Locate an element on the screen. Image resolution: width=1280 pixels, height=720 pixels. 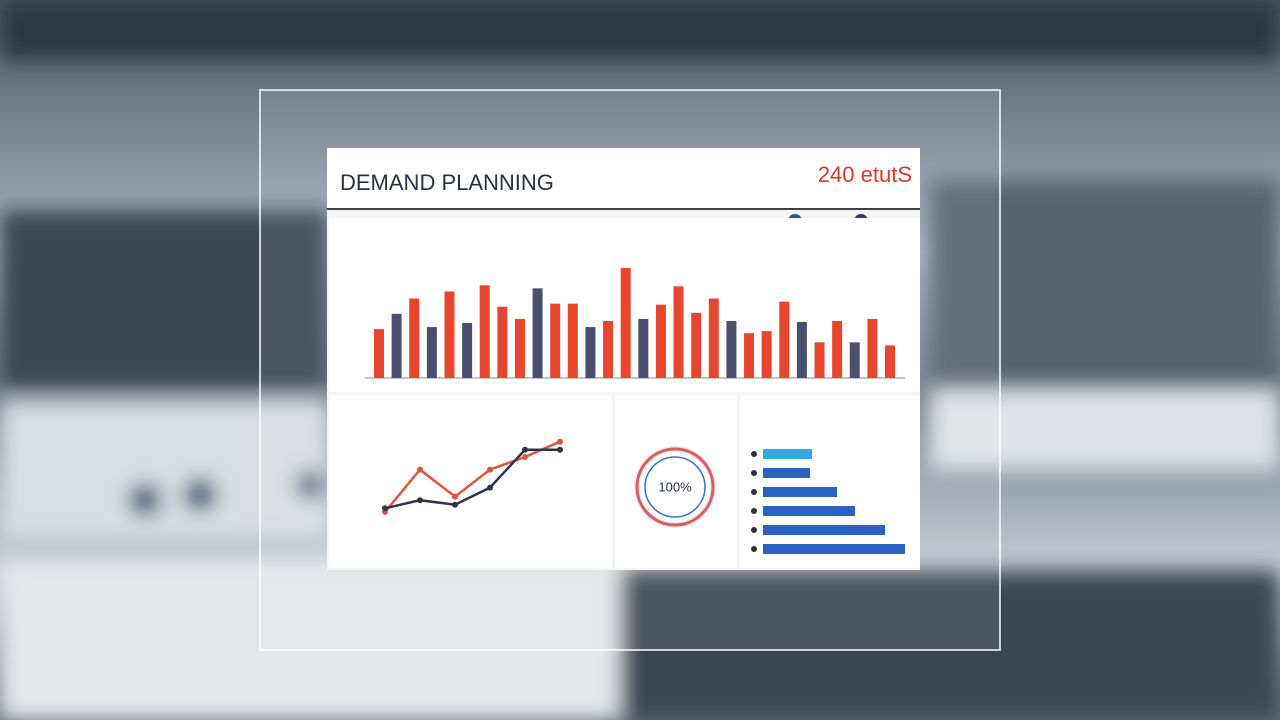
donut-label: 100% is located at coordinates (675, 486).